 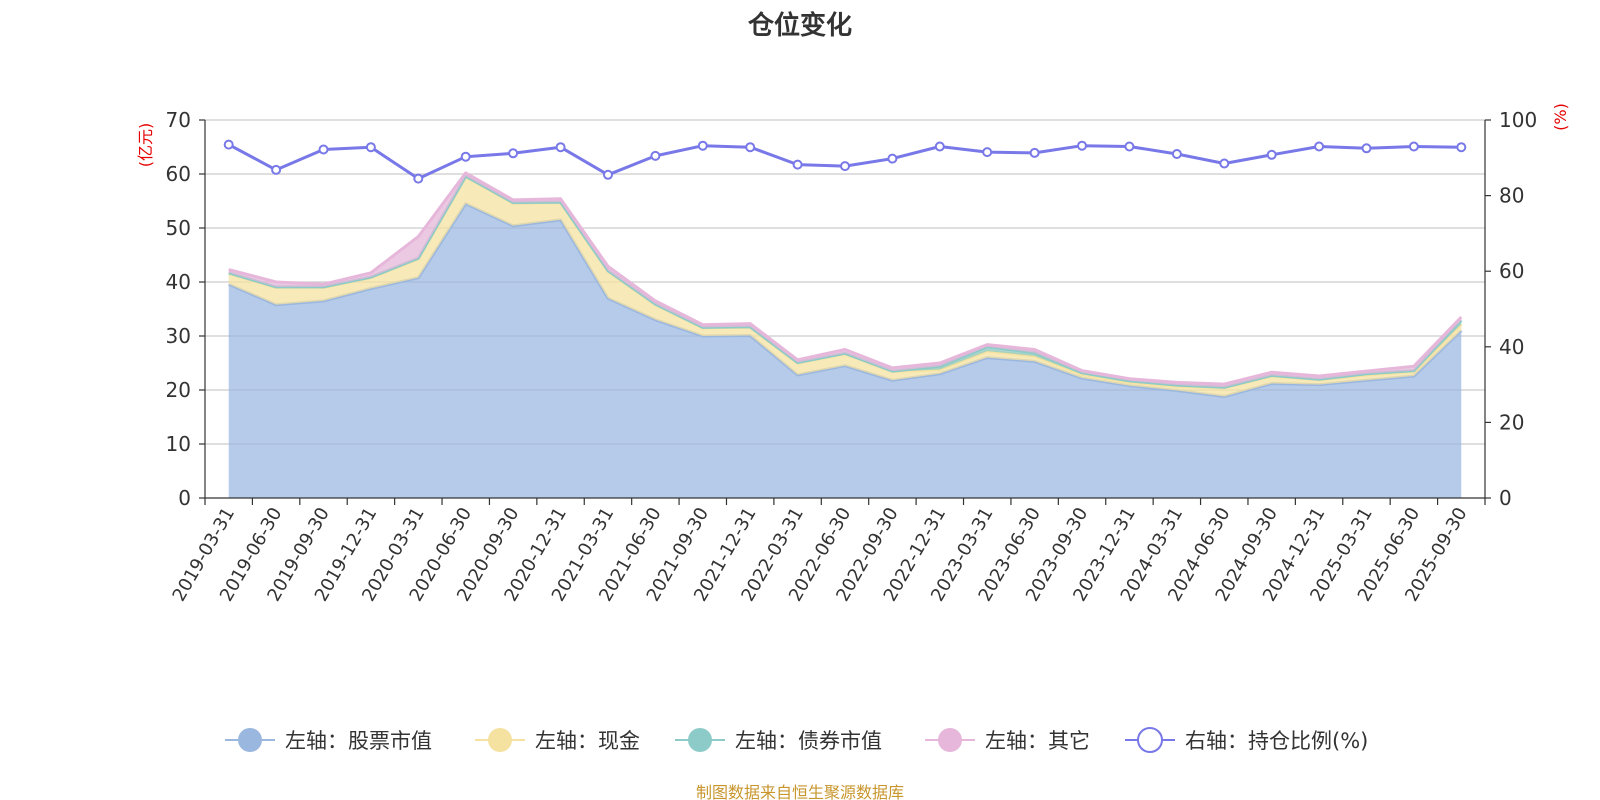 I want to click on legend-label-4: 右轴：持仓比例(%), so click(x=1276, y=741).